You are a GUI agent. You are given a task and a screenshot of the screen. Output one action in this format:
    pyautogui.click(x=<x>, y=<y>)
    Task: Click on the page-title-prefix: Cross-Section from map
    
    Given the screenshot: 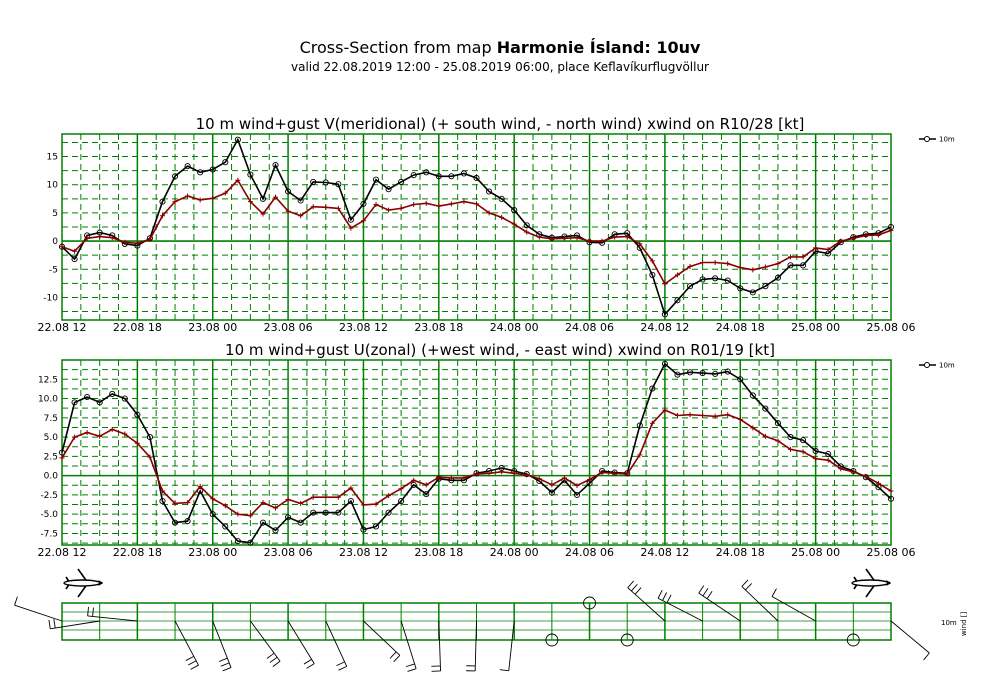 What is the action you would take?
    pyautogui.click(x=398, y=47)
    